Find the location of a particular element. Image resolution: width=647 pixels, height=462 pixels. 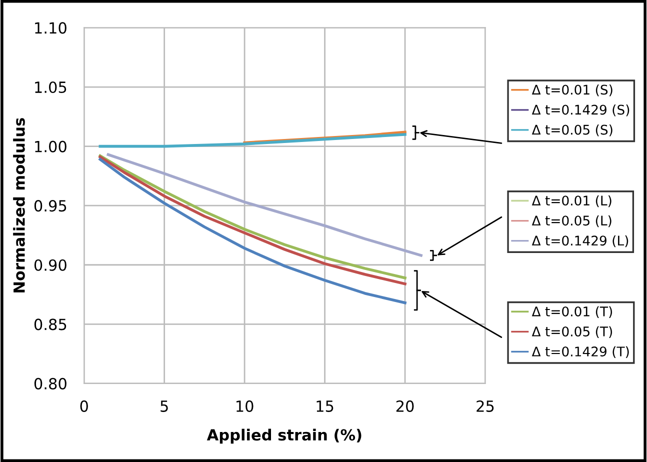

legend-label: Δ t=0.1429 (T) is located at coordinates (580, 352).